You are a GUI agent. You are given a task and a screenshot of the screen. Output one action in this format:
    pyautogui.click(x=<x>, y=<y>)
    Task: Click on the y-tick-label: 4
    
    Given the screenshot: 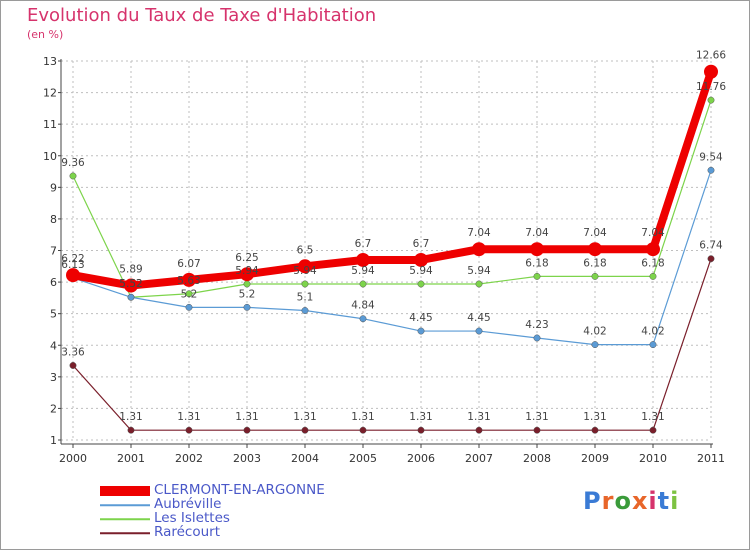 What is the action you would take?
    pyautogui.click(x=53, y=345)
    